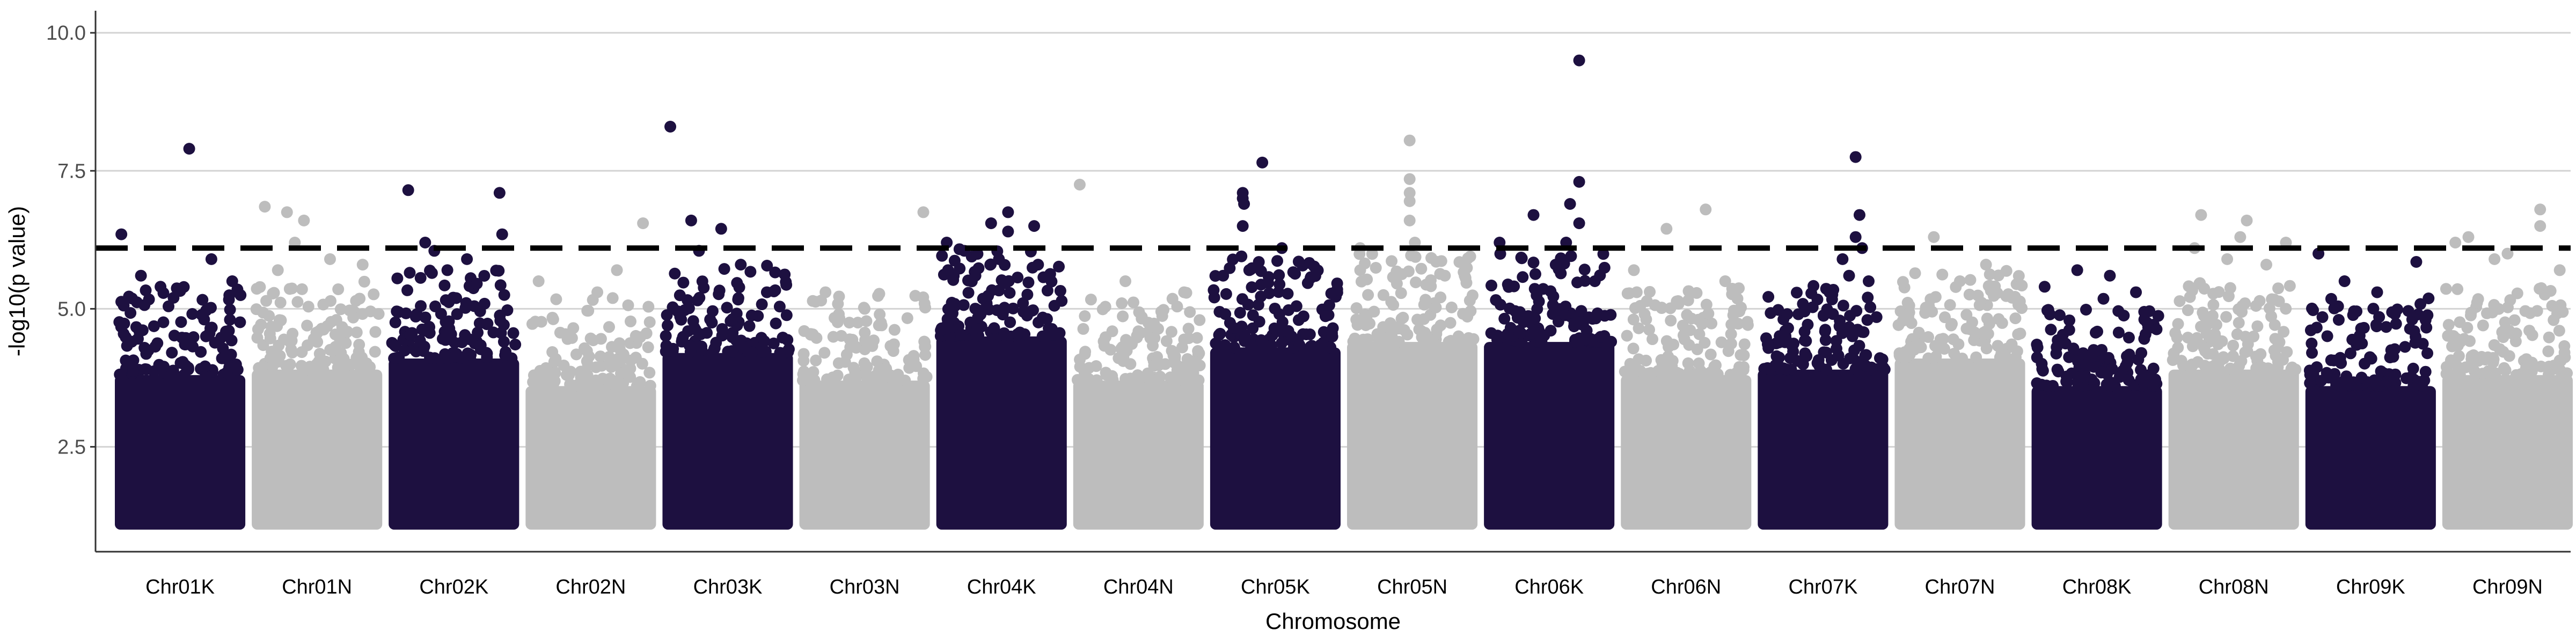 Image resolution: width=2576 pixels, height=644 pixels. What do you see at coordinates (2097, 587) in the screenshot?
I see `x-tick-label: Chr08K` at bounding box center [2097, 587].